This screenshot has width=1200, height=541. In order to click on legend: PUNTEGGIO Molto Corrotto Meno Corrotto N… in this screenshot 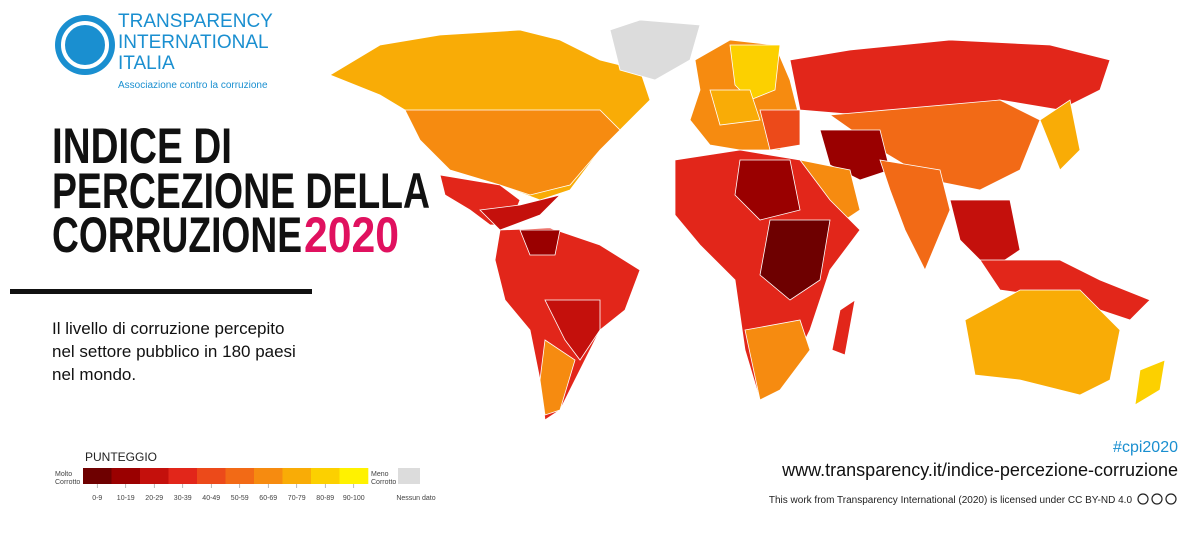, I will do `click(245, 476)`.